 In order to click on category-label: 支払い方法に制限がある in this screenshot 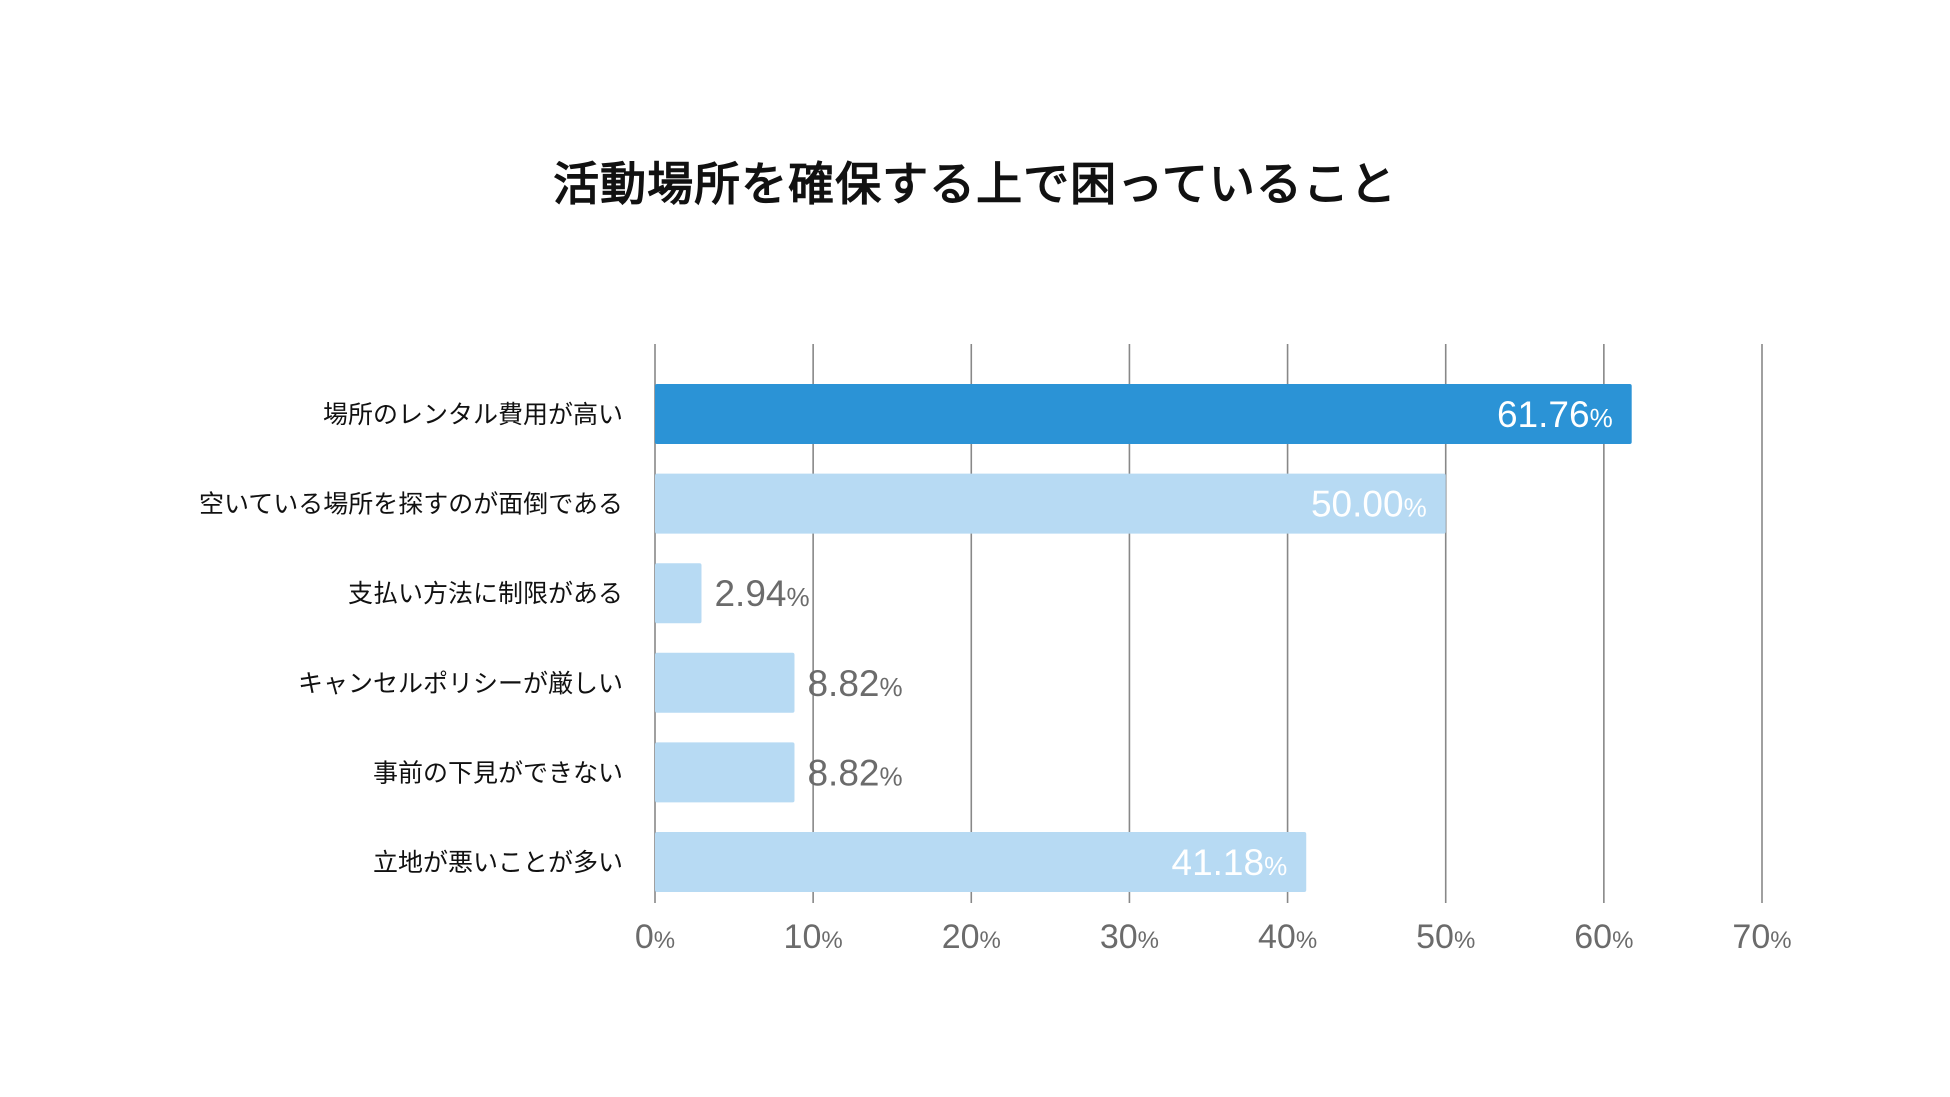, I will do `click(485, 593)`.